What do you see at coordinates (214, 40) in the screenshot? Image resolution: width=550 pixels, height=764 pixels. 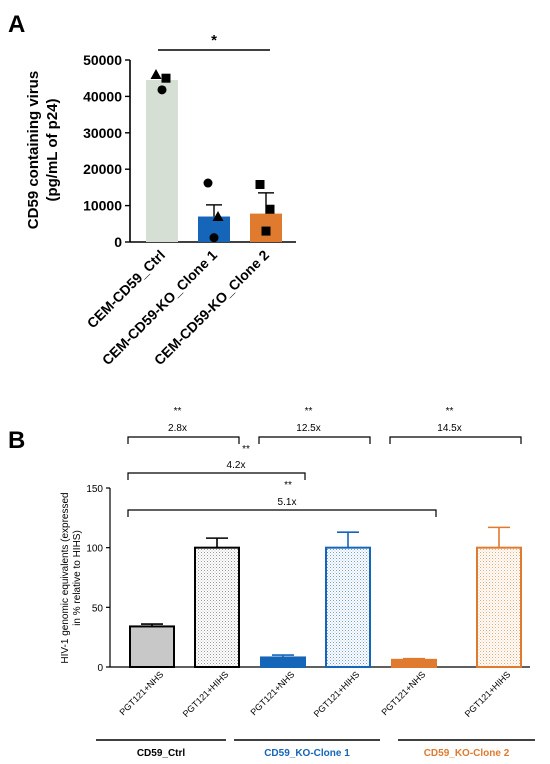 I see `significance-star-a: *` at bounding box center [214, 40].